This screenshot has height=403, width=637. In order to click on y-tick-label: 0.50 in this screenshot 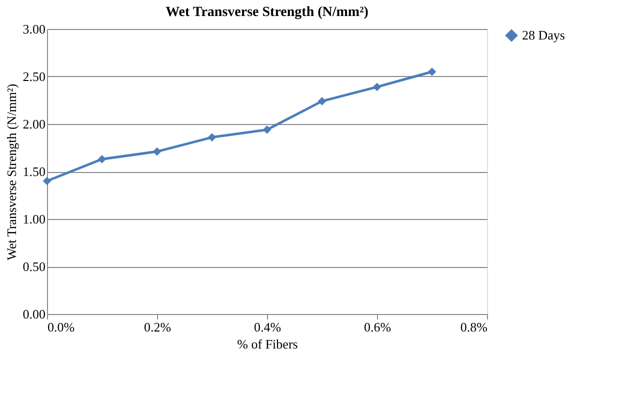, I will do `click(34, 266)`.